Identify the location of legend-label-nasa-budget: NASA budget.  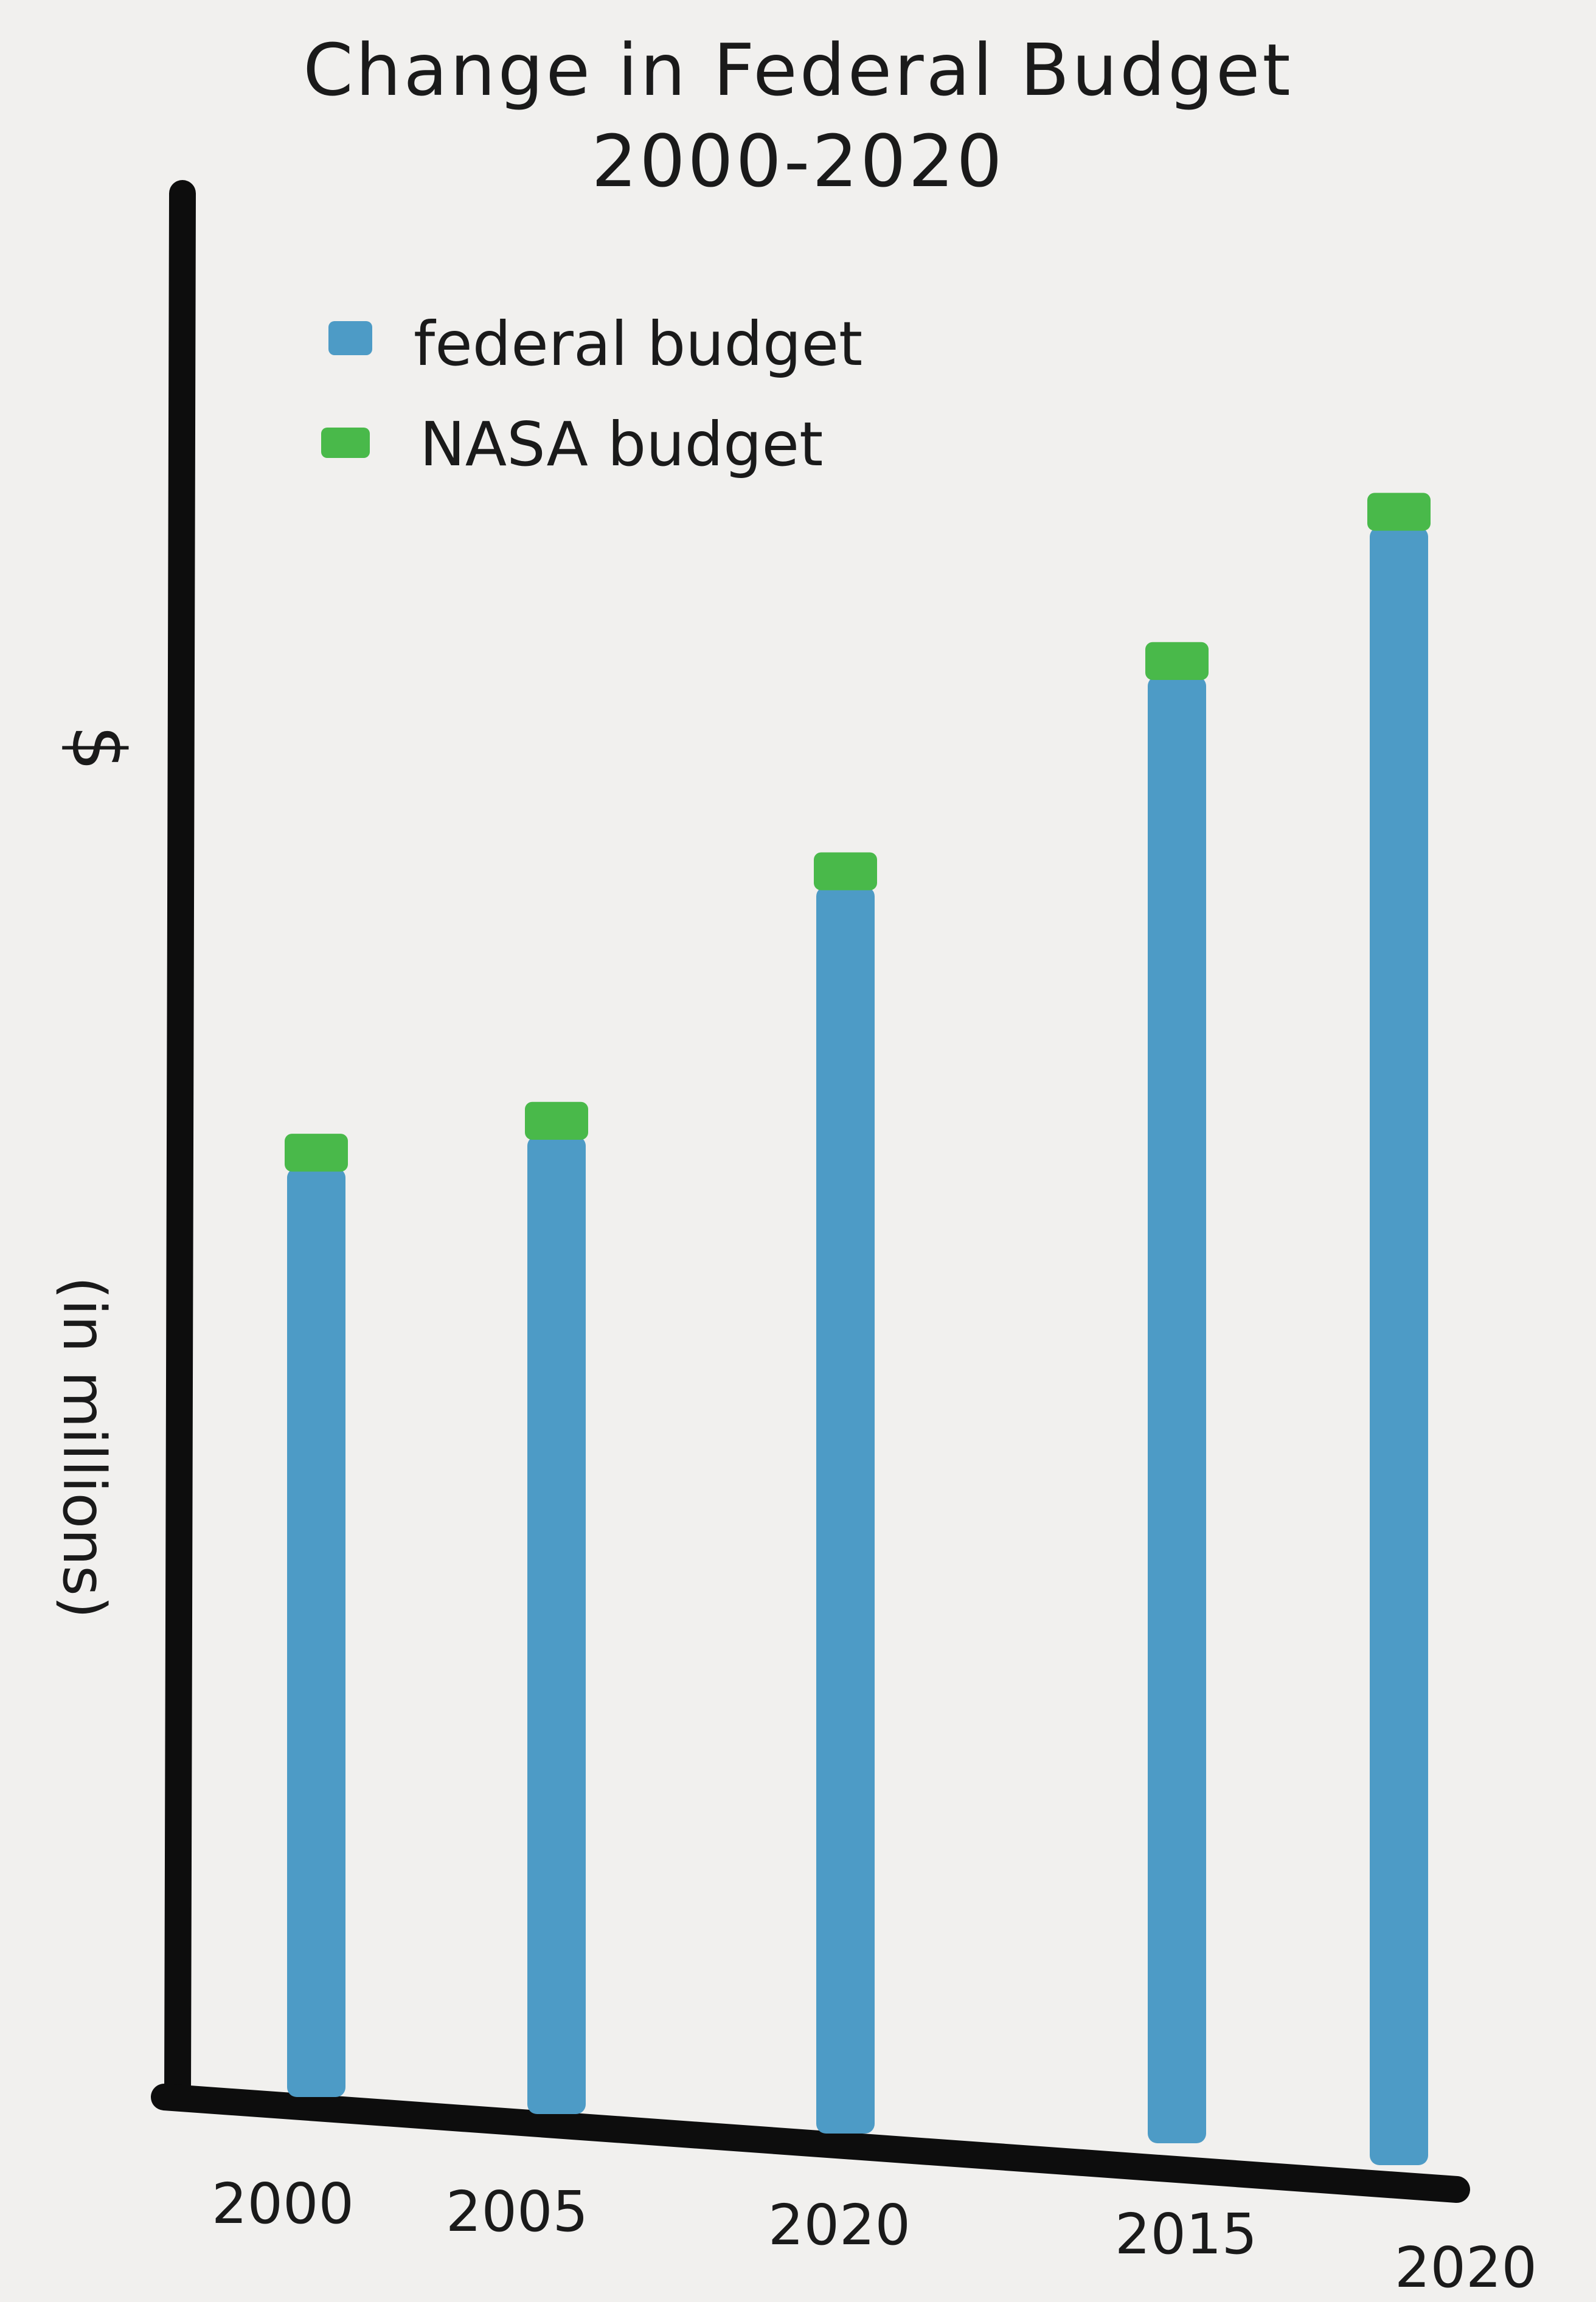
(621, 444).